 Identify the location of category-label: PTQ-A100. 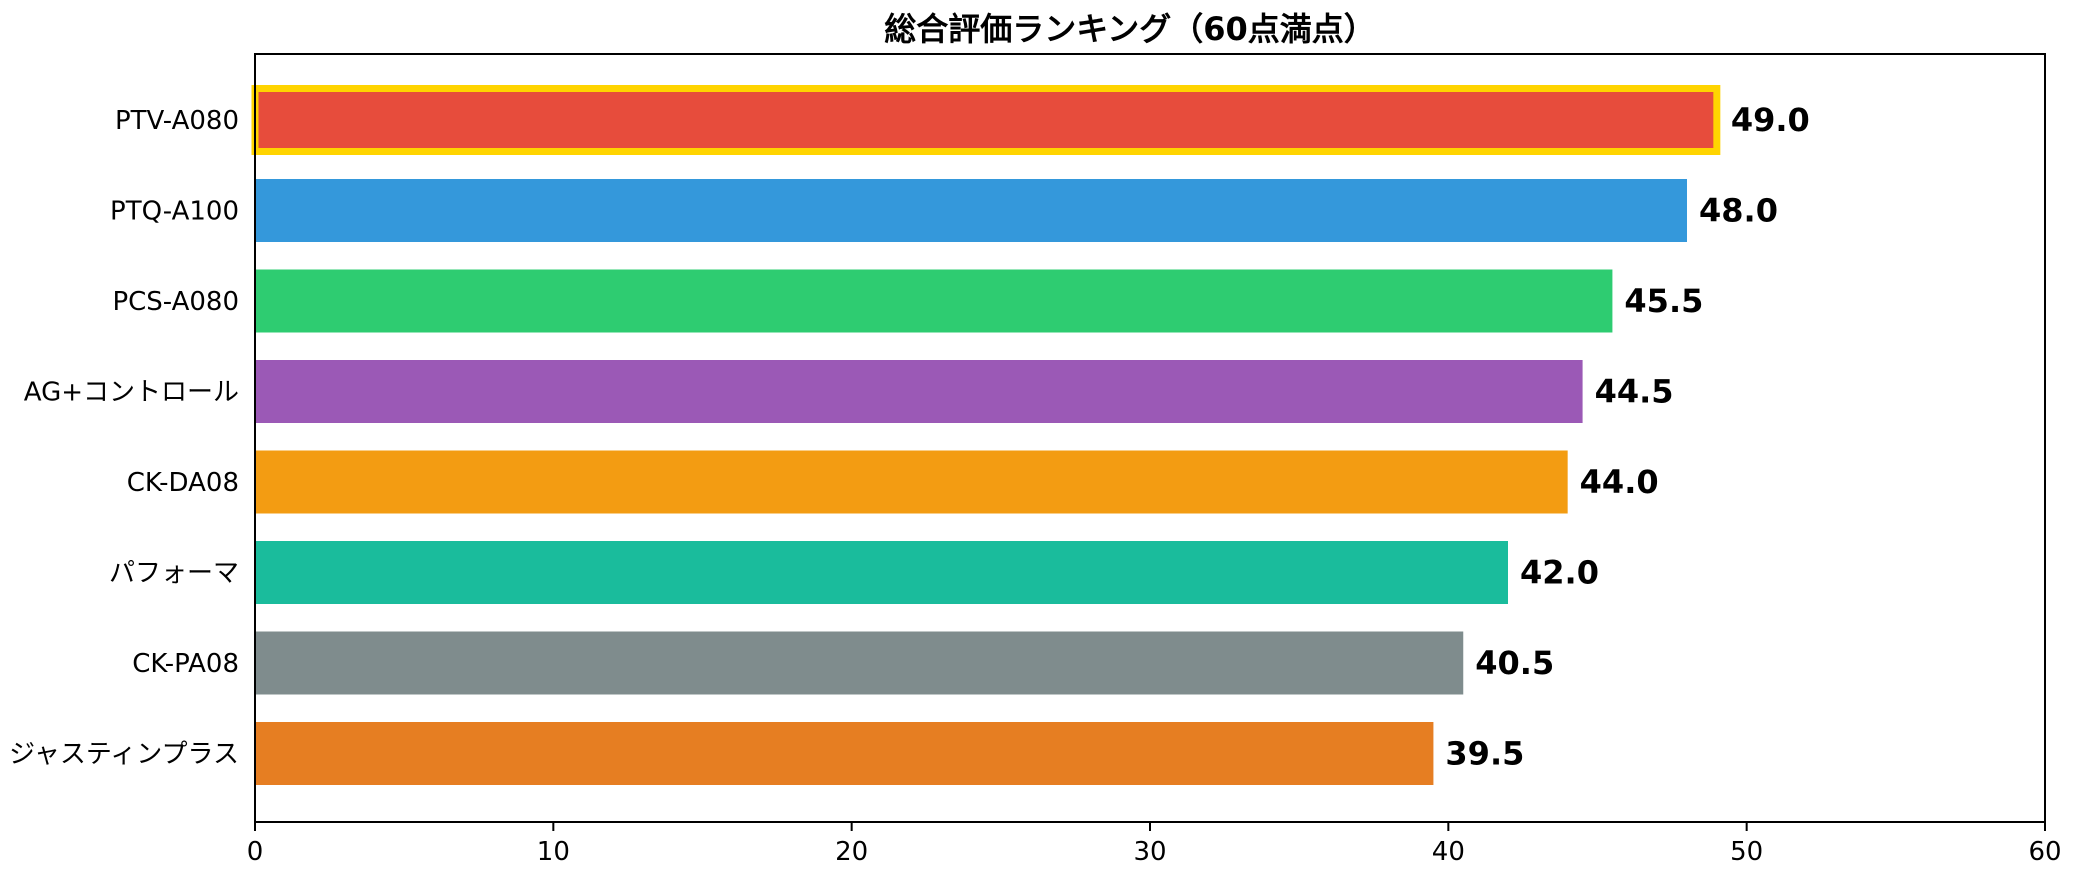
(174, 212).